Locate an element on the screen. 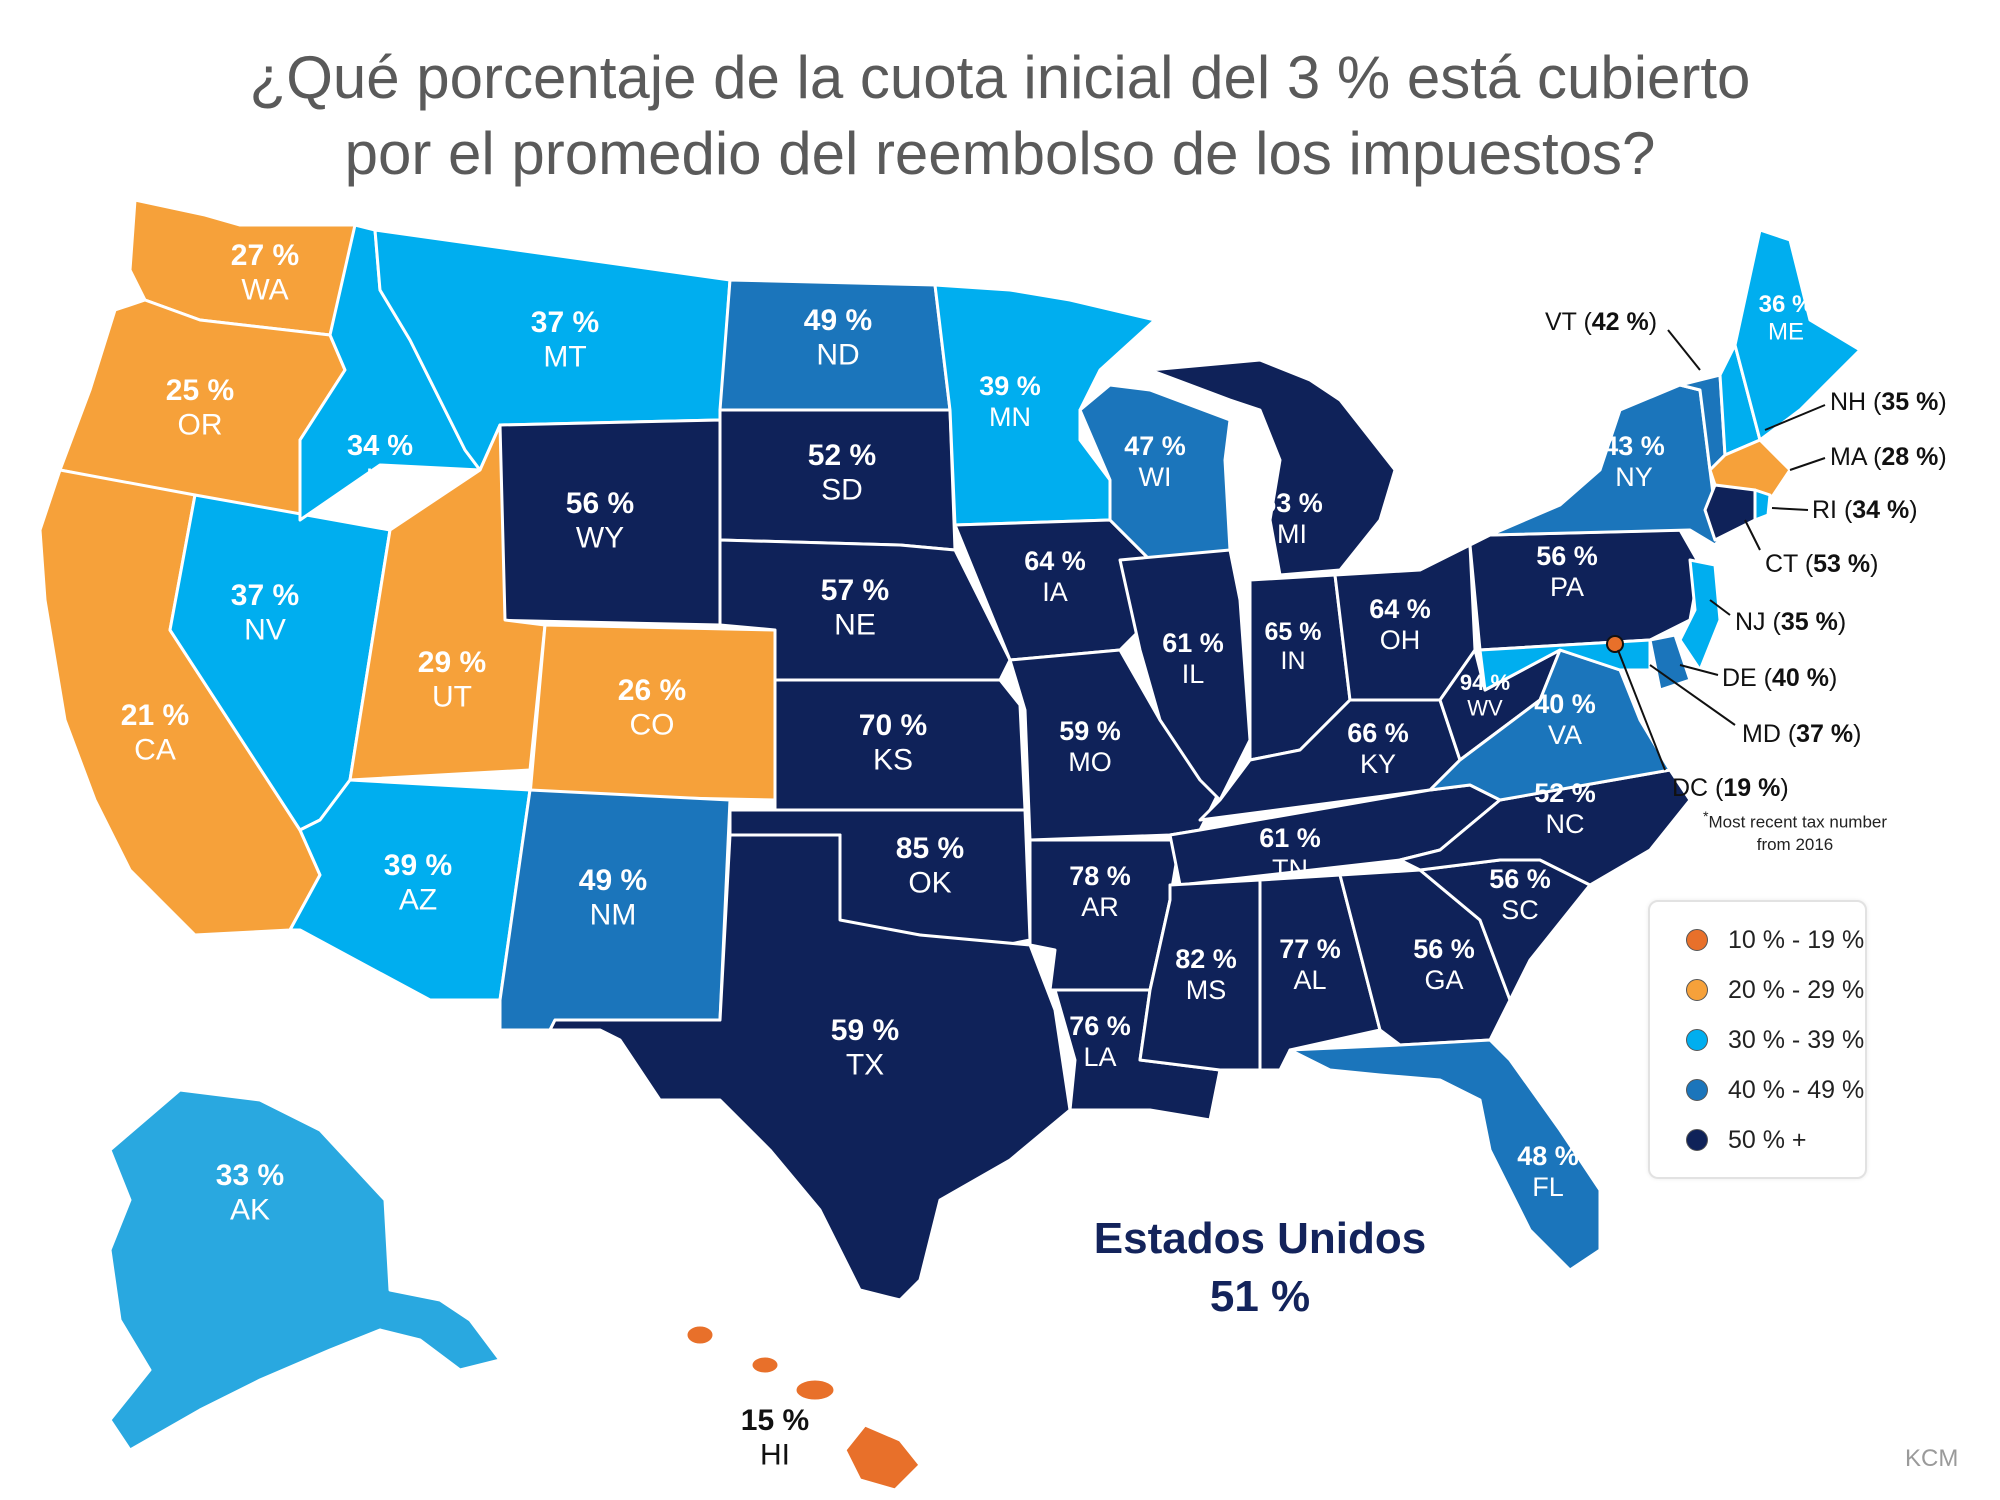  state-FL is located at coordinates (1445, 1155).